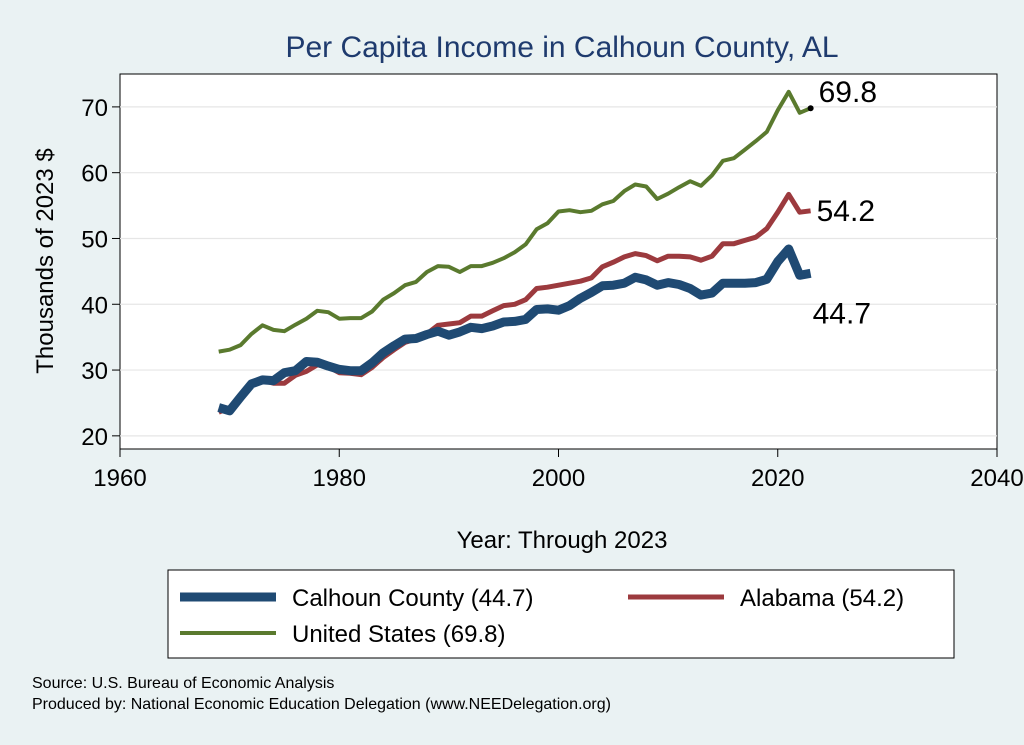  Describe the element at coordinates (842, 313) in the screenshot. I see `end-value-label: 44.7` at that location.